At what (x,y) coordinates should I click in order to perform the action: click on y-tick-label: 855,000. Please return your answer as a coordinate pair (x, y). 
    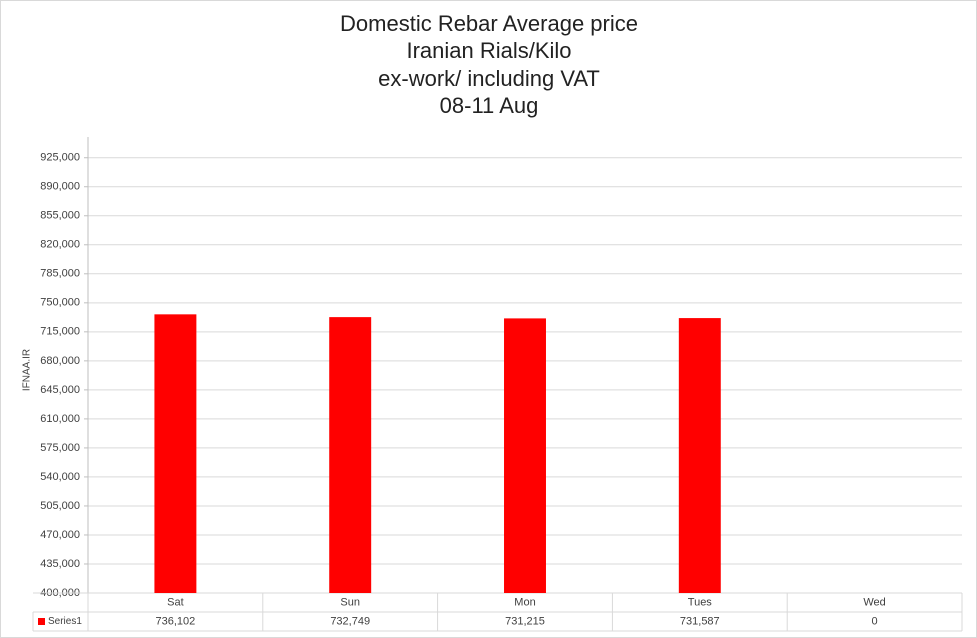
    Looking at the image, I should click on (60, 216).